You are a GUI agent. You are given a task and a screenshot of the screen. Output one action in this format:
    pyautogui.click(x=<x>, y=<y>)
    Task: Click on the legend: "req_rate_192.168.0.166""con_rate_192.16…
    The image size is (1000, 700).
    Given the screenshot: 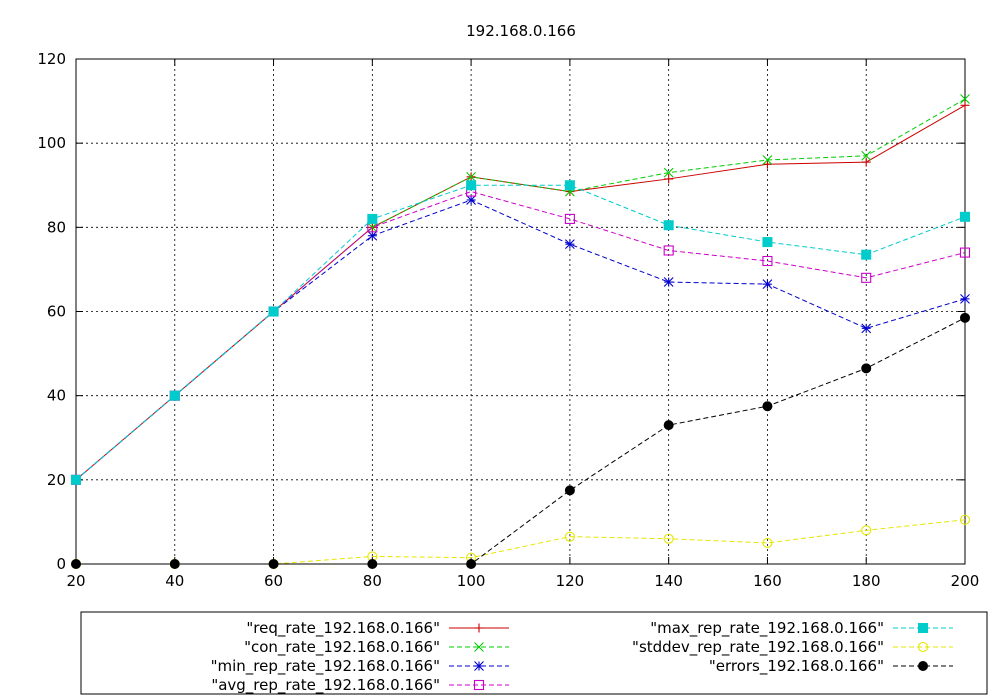 What is the action you would take?
    pyautogui.click(x=534, y=653)
    